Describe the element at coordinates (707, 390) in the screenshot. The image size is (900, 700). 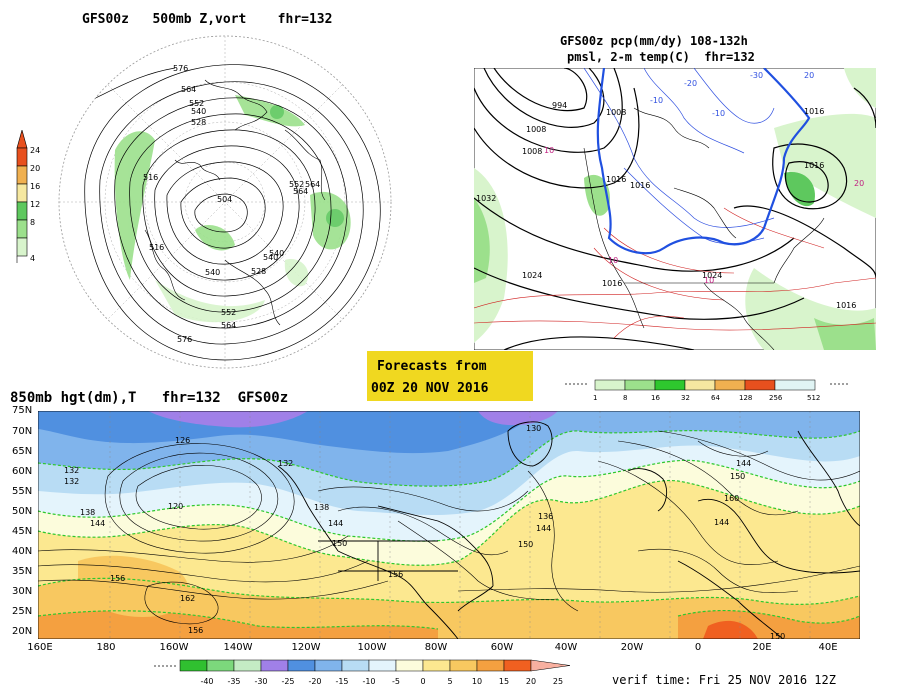
I see `precip-colorbar: 1 8 16 32 64 128 256 512` at that location.